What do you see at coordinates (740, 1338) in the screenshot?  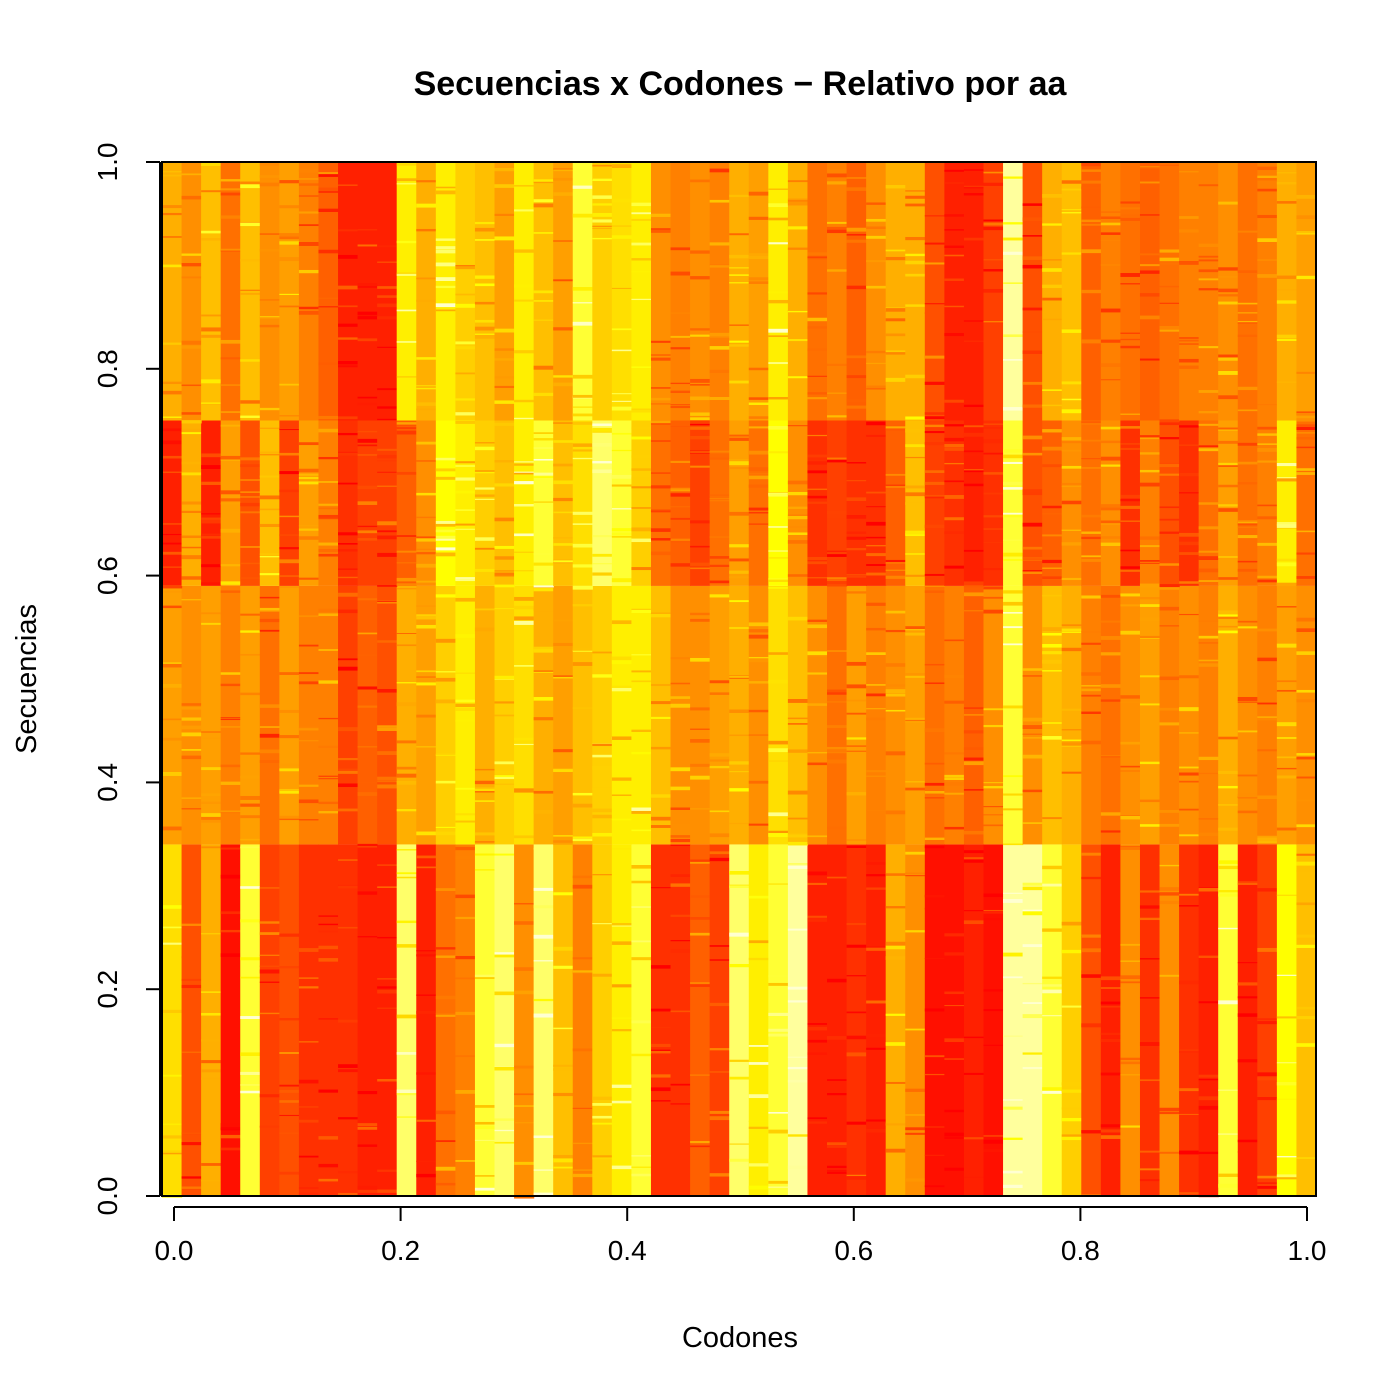 I see `x-axis-label: Codones` at bounding box center [740, 1338].